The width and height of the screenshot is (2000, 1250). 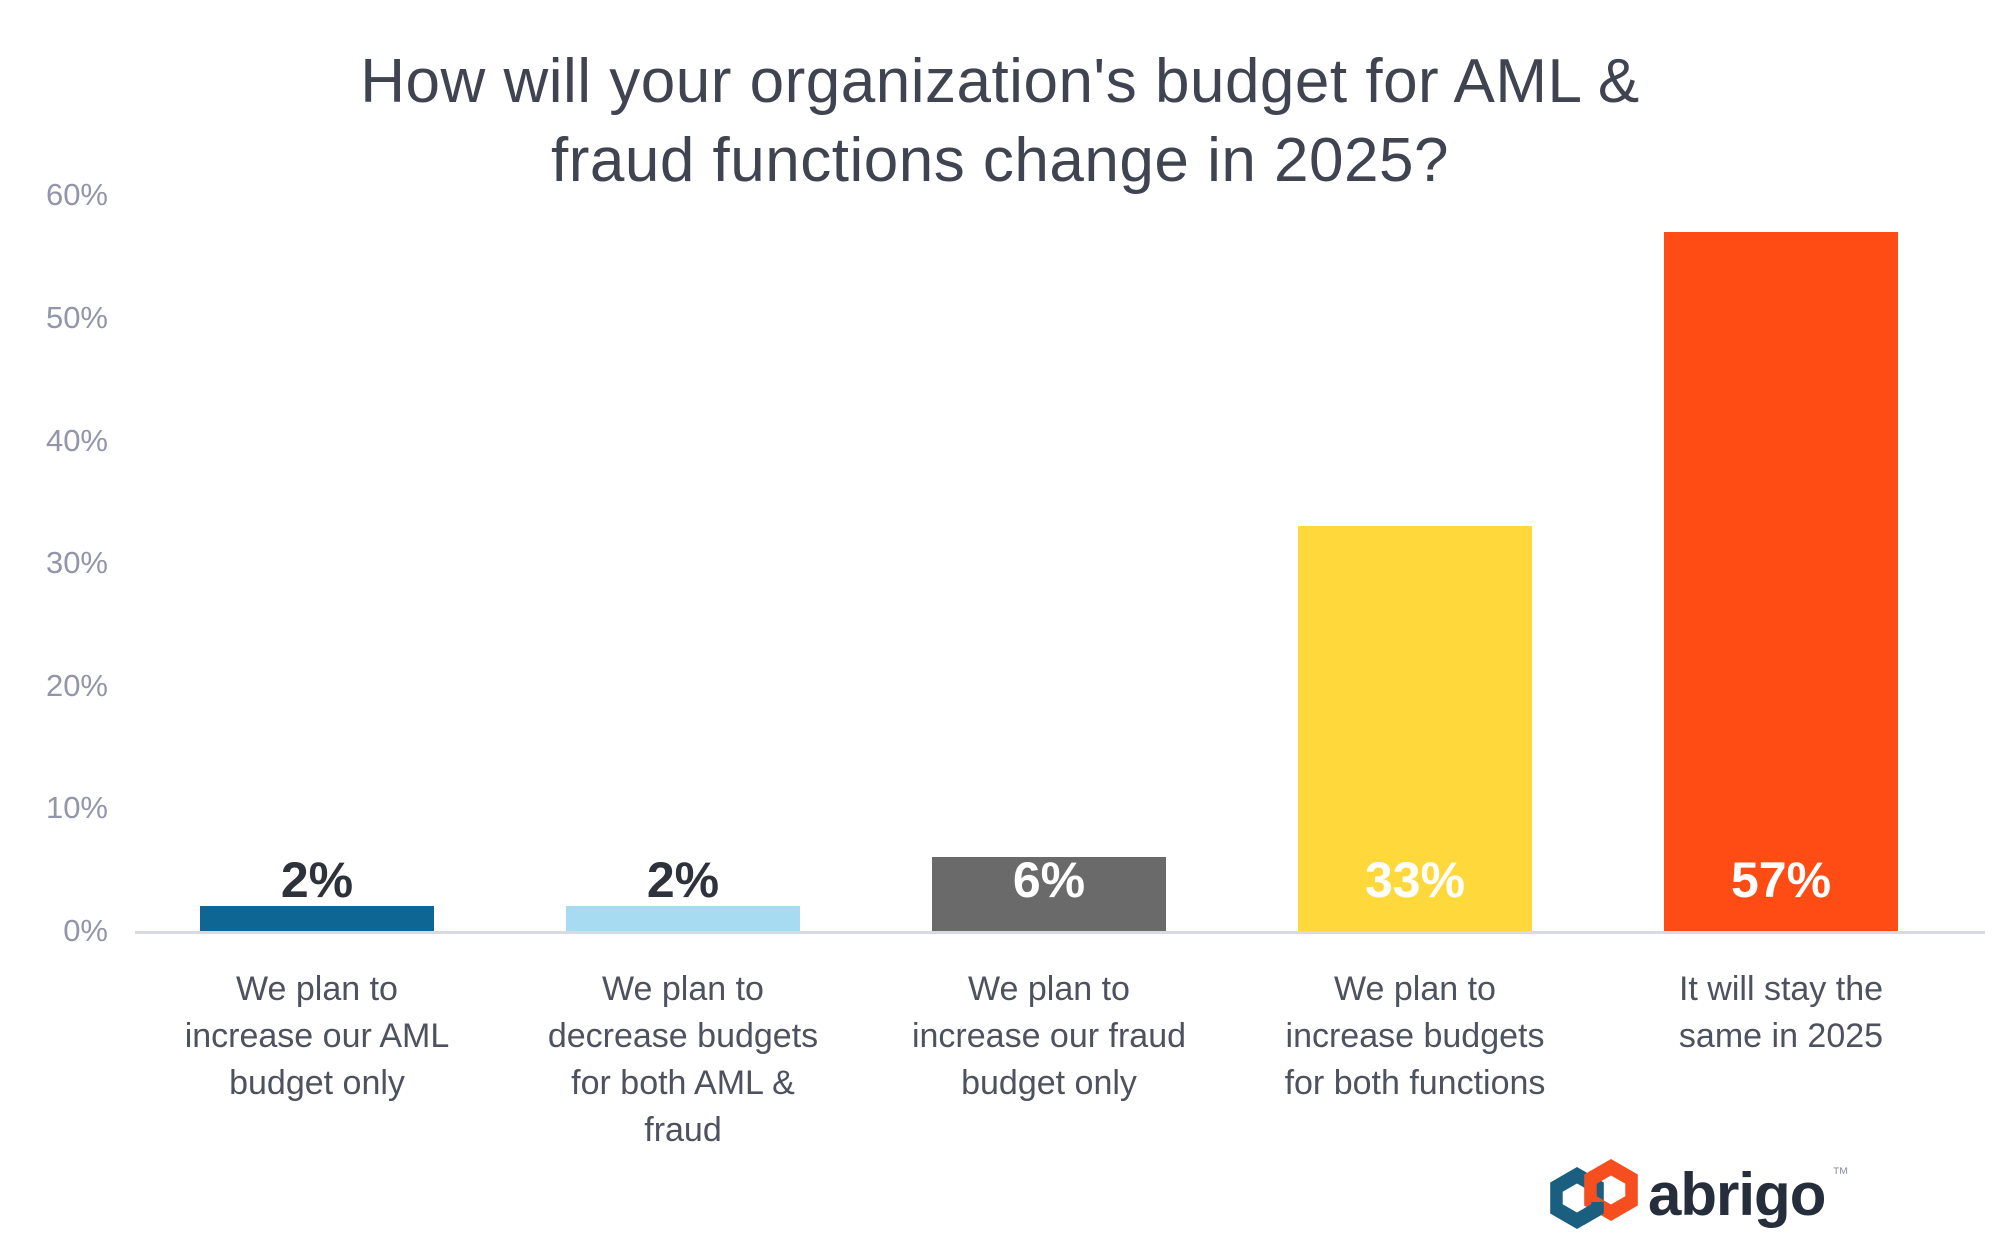 What do you see at coordinates (1737, 1194) in the screenshot?
I see `abrigo-logo-text: abrigo` at bounding box center [1737, 1194].